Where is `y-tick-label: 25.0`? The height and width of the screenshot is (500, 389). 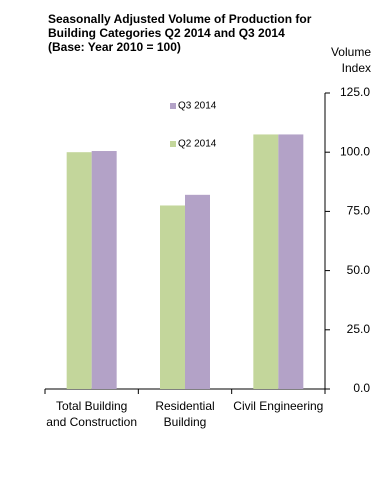 y-tick-label: 25.0 is located at coordinates (359, 329).